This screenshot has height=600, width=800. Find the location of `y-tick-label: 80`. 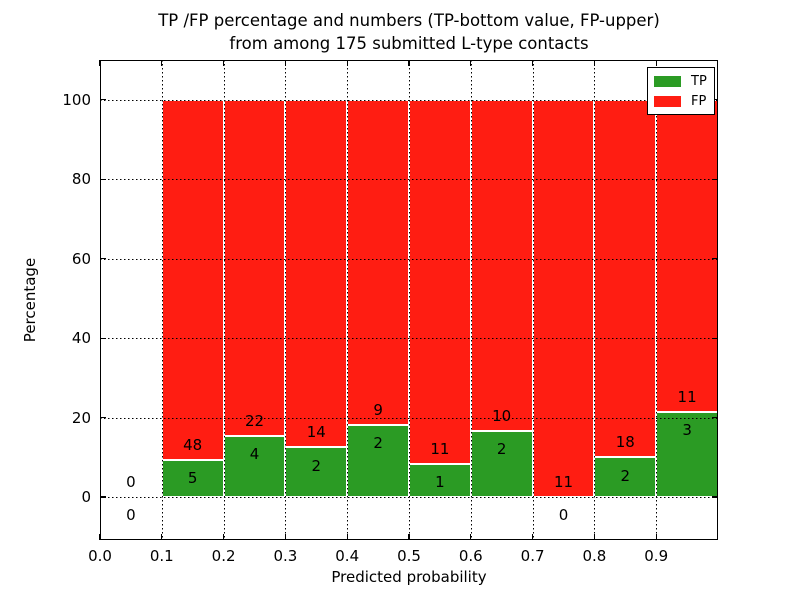

y-tick-label: 80 is located at coordinates (81, 179).